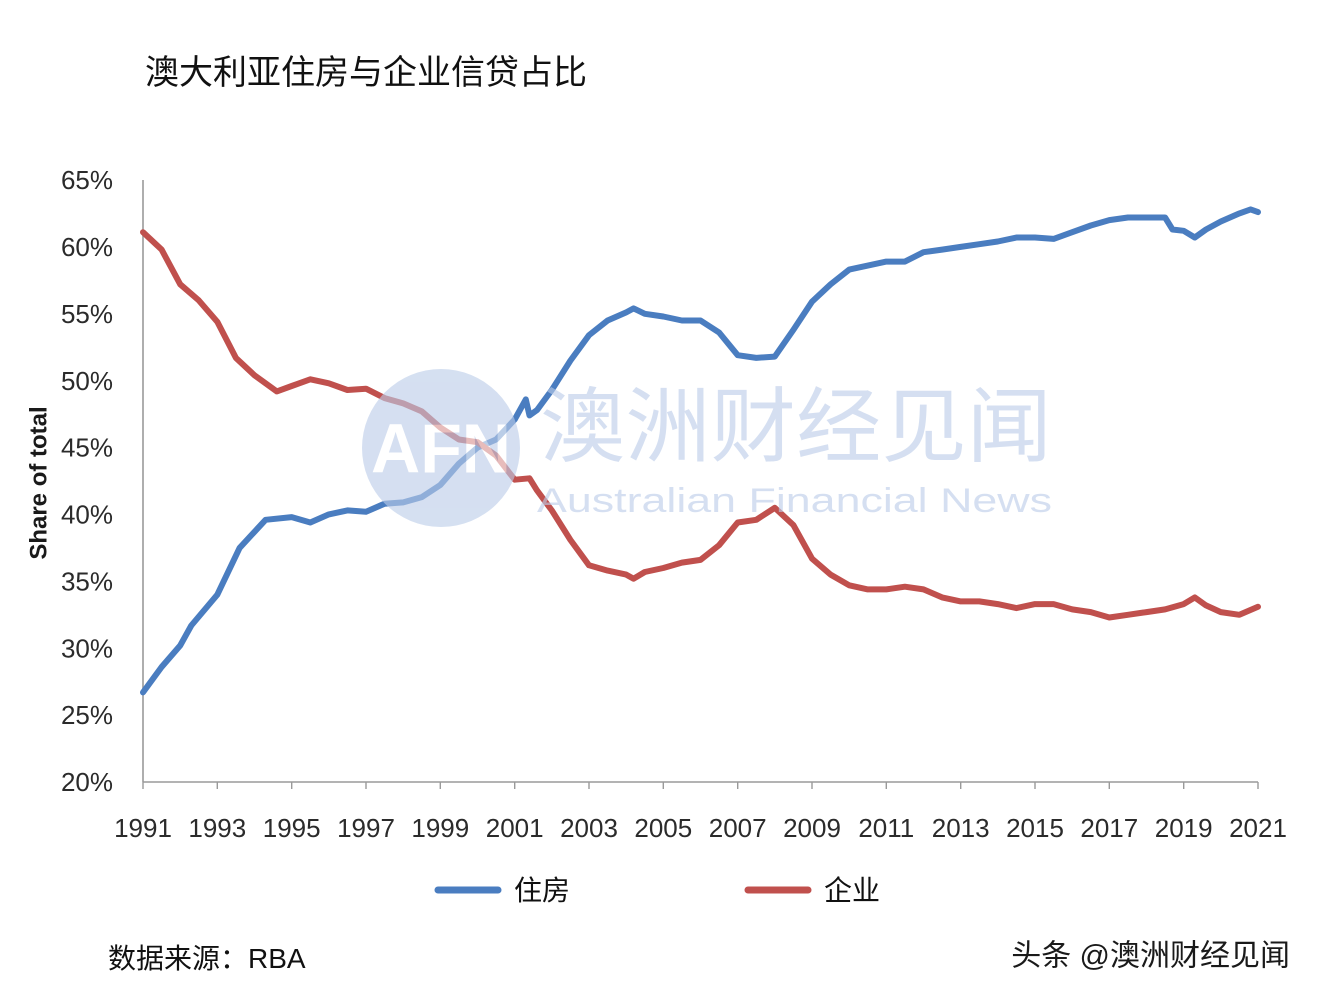 Image resolution: width=1320 pixels, height=1000 pixels. Describe the element at coordinates (961, 828) in the screenshot. I see `x-tick-label: 2013` at that location.